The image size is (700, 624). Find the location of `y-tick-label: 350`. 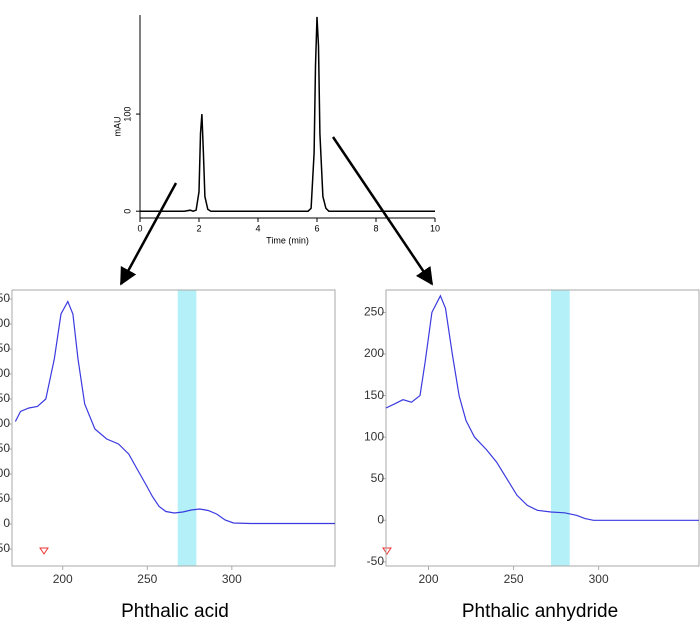

y-tick-label: 350 is located at coordinates (5, 348).